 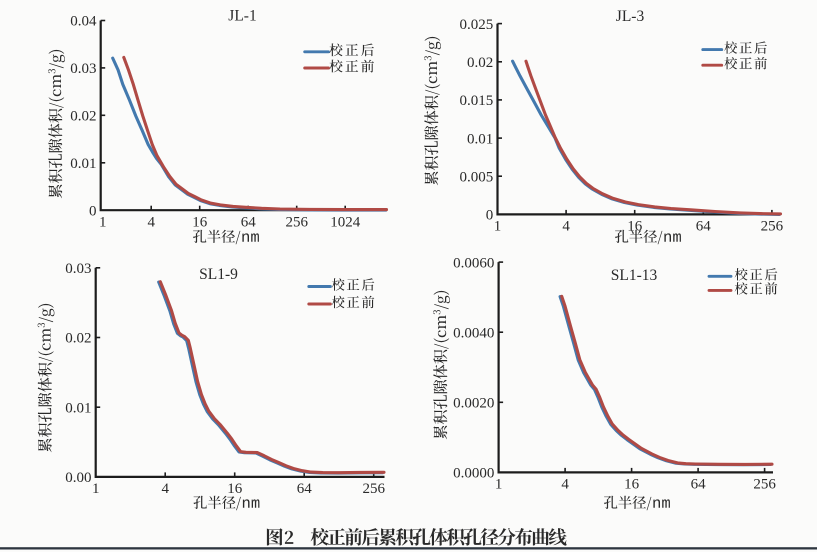 What do you see at coordinates (473, 333) in the screenshot?
I see `svg-text: 0.0040` at bounding box center [473, 333].